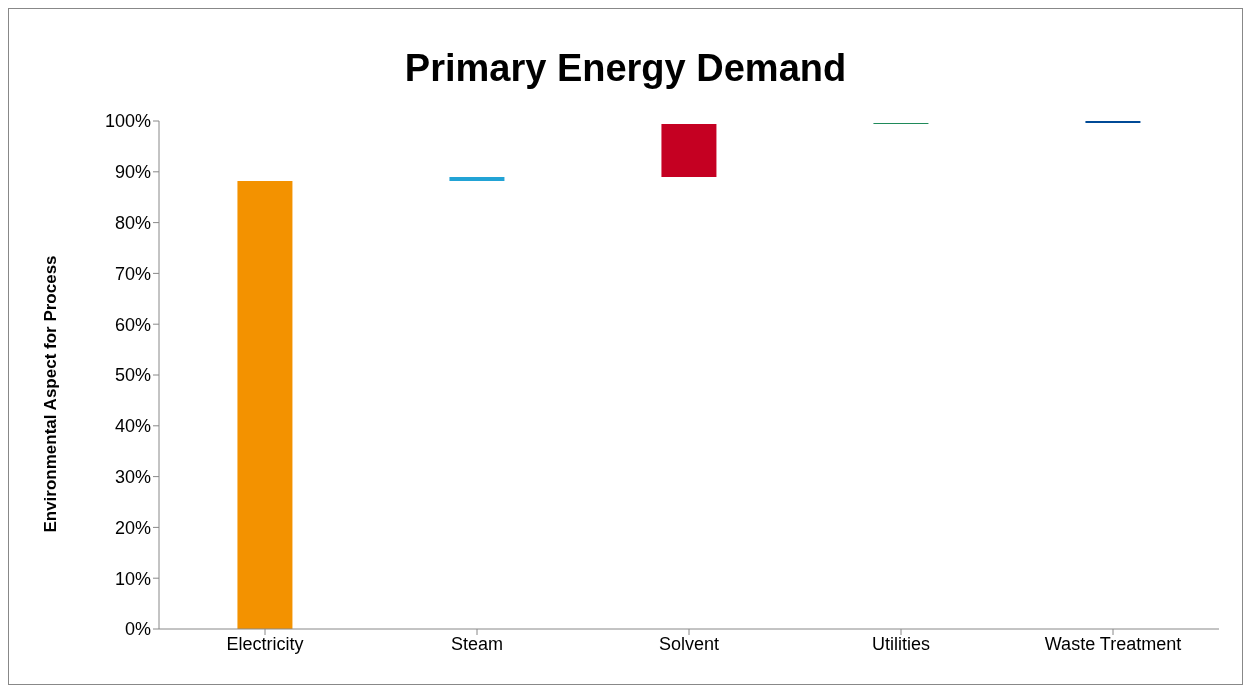 The width and height of the screenshot is (1251, 693). I want to click on x-tick-label: Electricity, so click(265, 643).